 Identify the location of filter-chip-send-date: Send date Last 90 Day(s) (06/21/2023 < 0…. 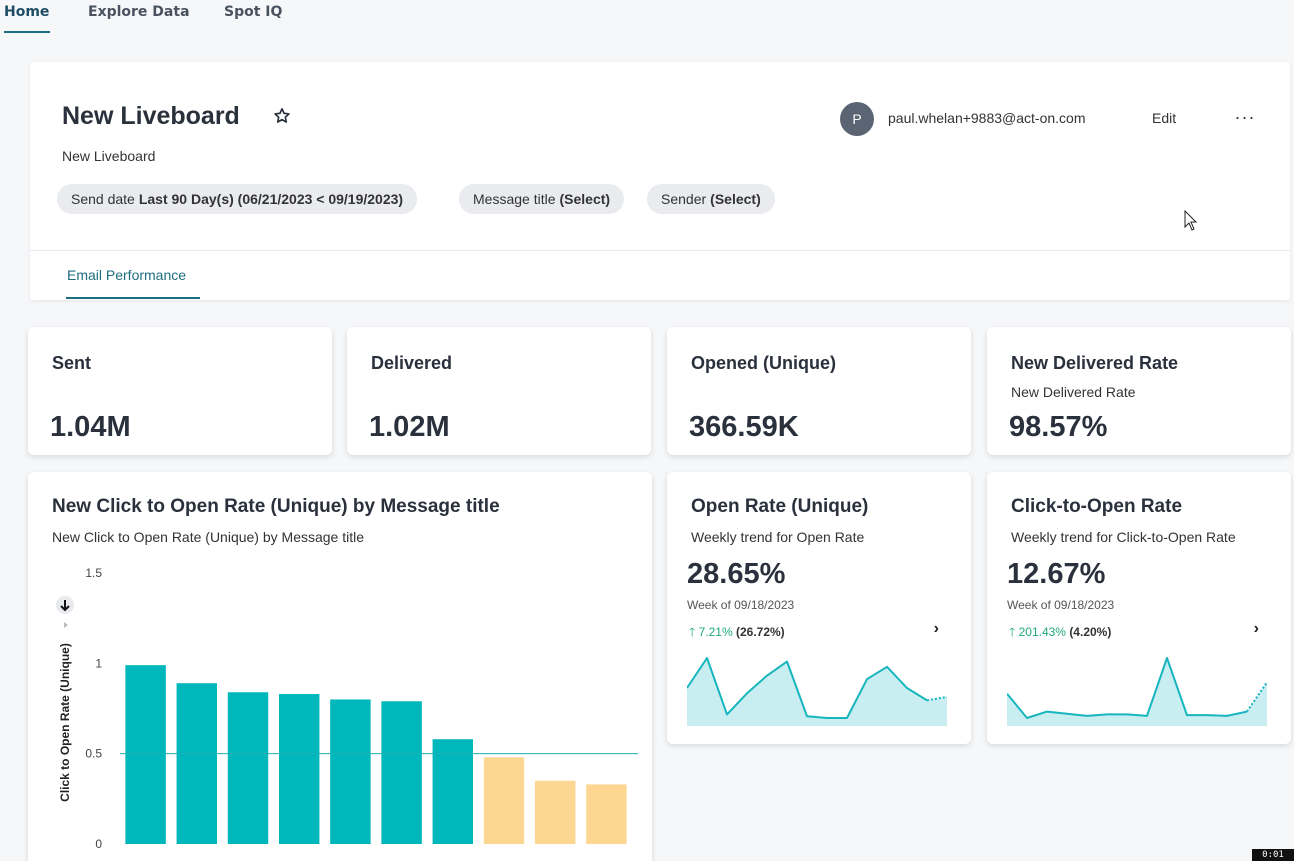
(237, 199).